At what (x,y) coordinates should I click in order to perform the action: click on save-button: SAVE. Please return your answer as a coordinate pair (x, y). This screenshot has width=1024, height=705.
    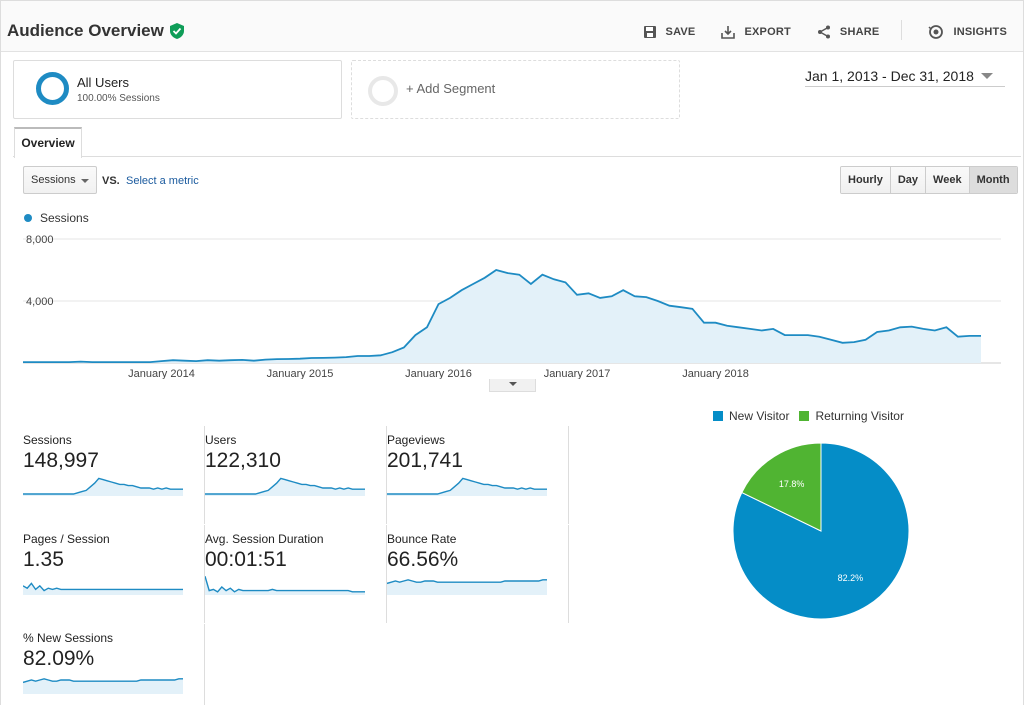
    Looking at the image, I should click on (669, 32).